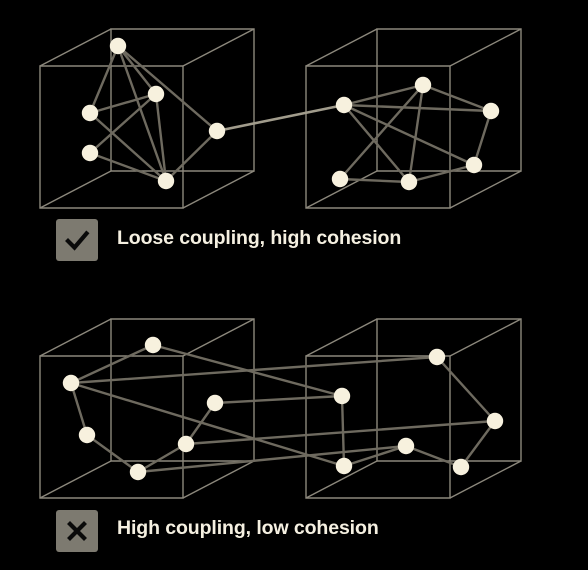 The height and width of the screenshot is (570, 588). I want to click on node-c3, so click(215, 403).